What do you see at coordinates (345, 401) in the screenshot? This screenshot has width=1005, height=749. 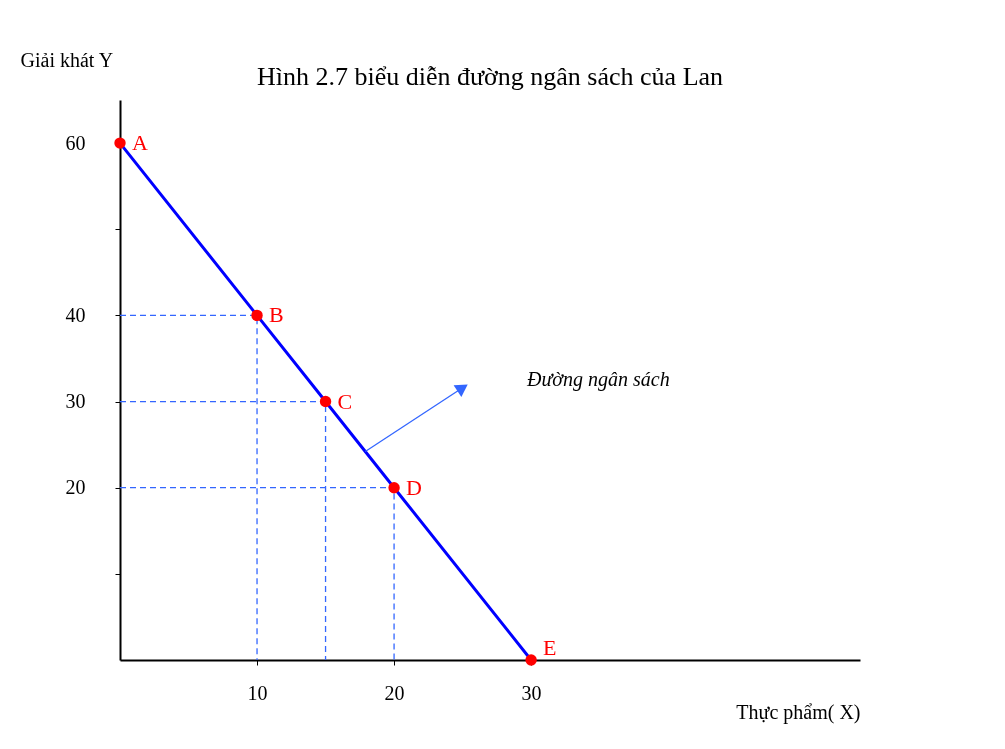 I see `annotation: C` at bounding box center [345, 401].